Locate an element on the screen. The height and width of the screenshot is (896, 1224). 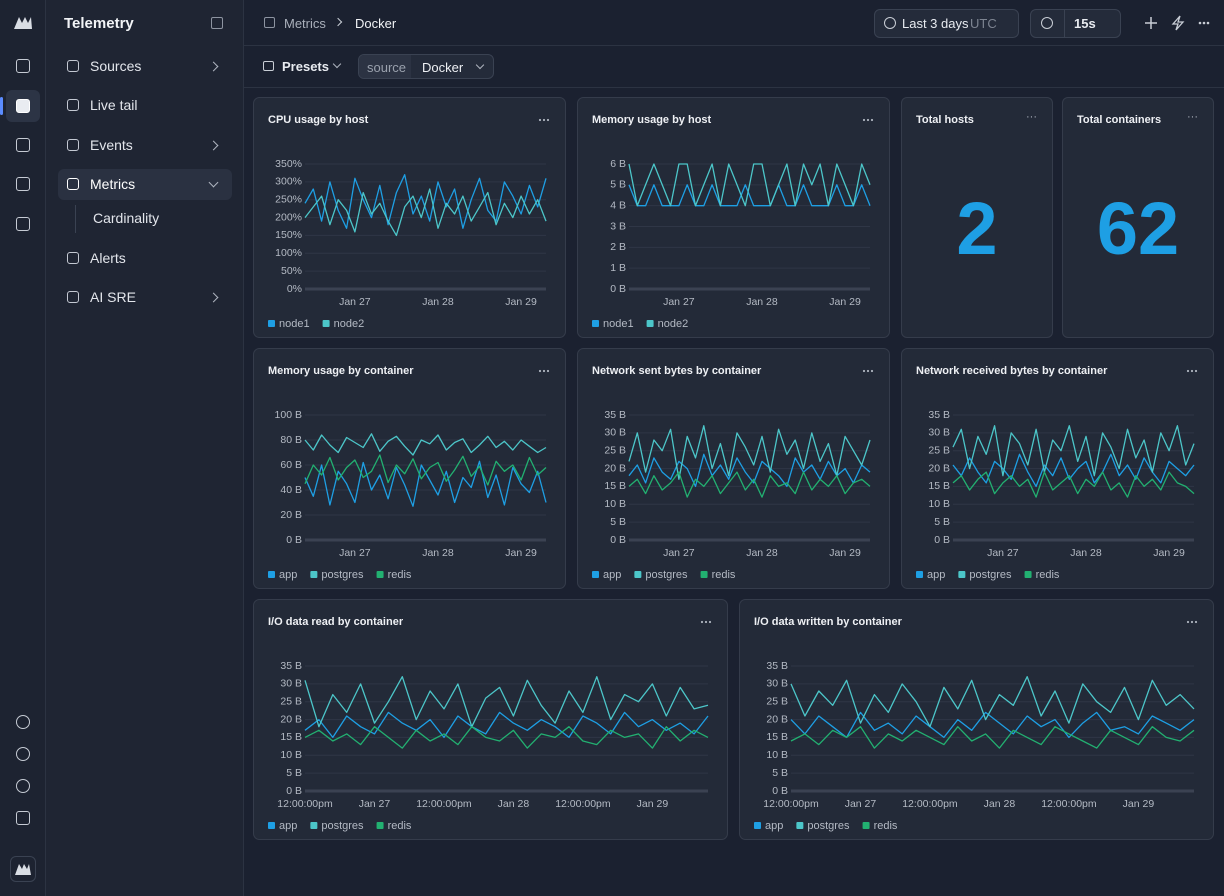
nav-item: Sources is located at coordinates (116, 66).